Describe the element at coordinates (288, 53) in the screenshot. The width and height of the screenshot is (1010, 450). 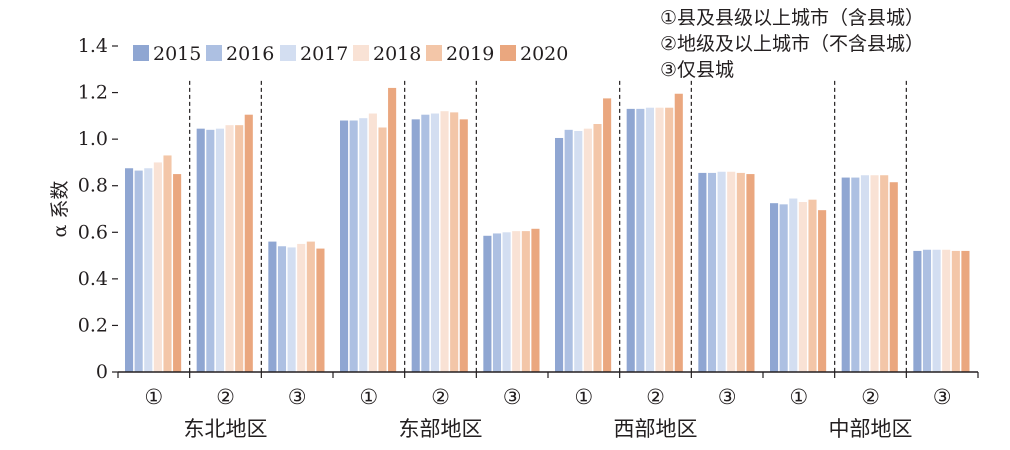
I see `legend-swatch-2017` at that location.